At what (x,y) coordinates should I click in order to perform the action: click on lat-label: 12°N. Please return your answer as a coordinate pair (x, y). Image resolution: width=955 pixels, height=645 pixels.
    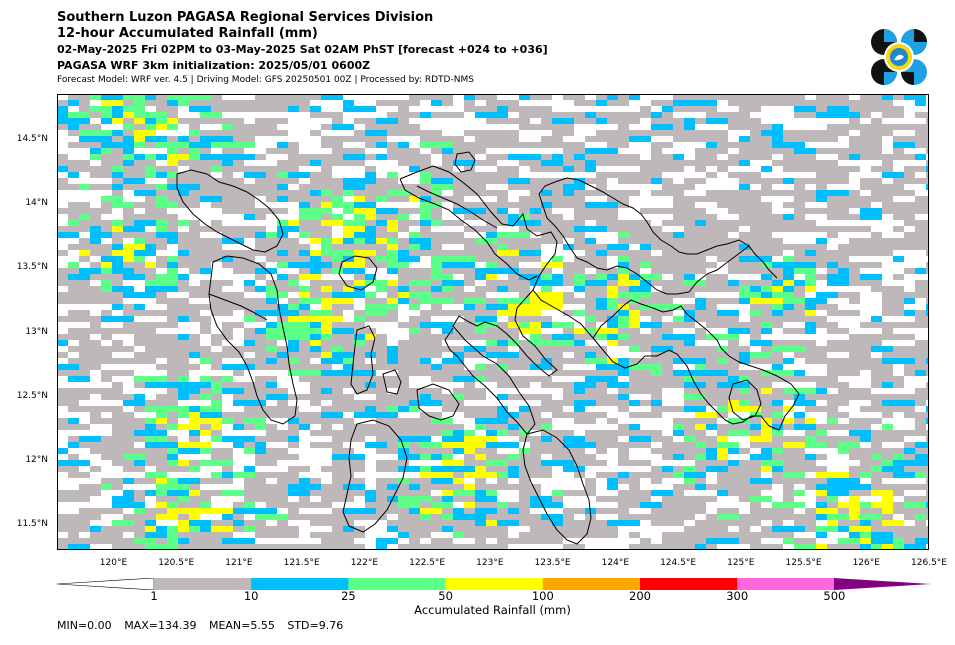
    Looking at the image, I should click on (36, 460).